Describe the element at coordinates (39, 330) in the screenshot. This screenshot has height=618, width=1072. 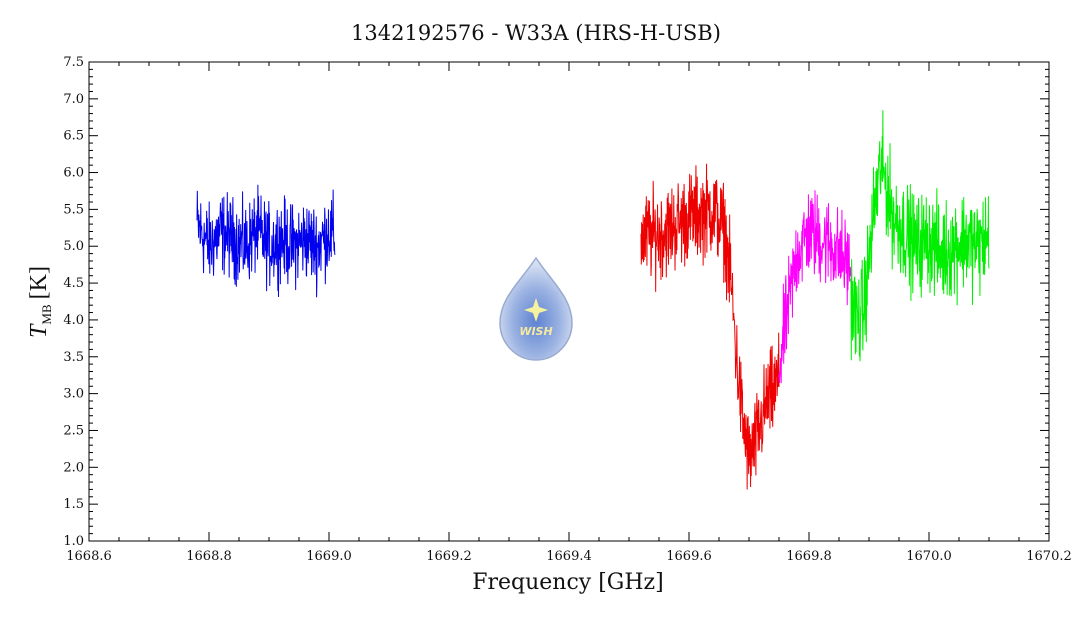
I see `y-axis-label-main: T` at that location.